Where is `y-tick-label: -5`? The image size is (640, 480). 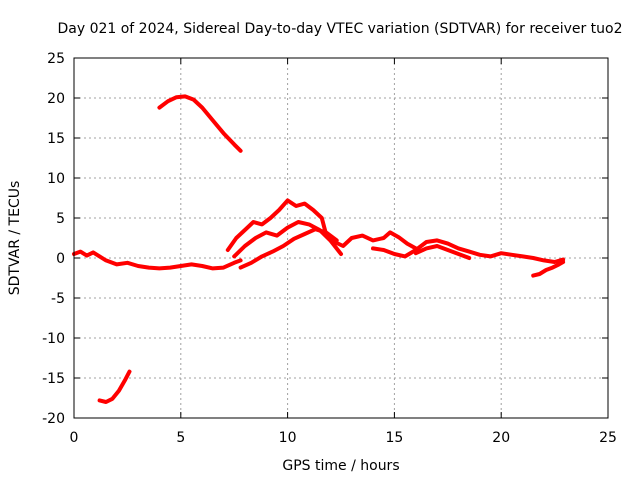 y-tick-label: -5 is located at coordinates (58, 299).